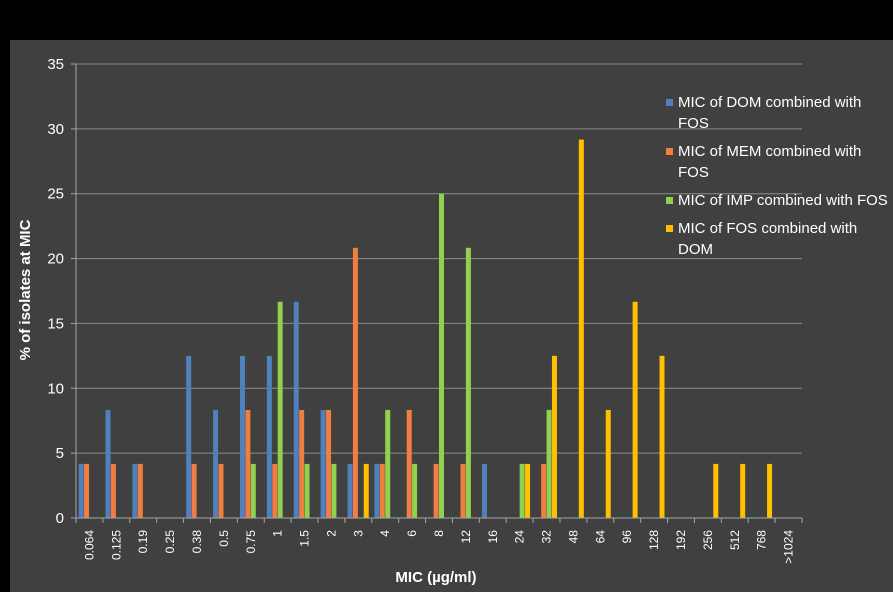  I want to click on x-tick-label: 0.19, so click(143, 542).